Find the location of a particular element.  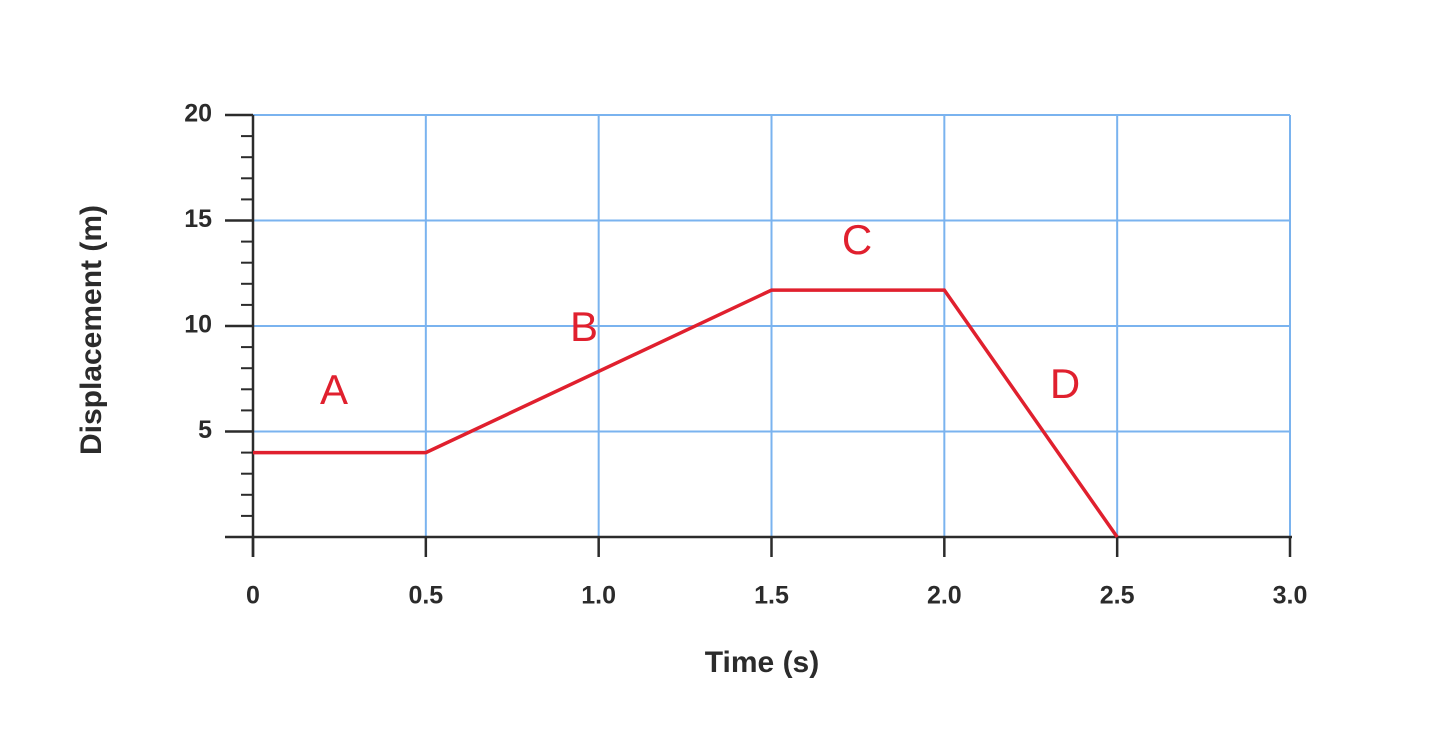

x-tick-label: 1.5 is located at coordinates (771, 596).